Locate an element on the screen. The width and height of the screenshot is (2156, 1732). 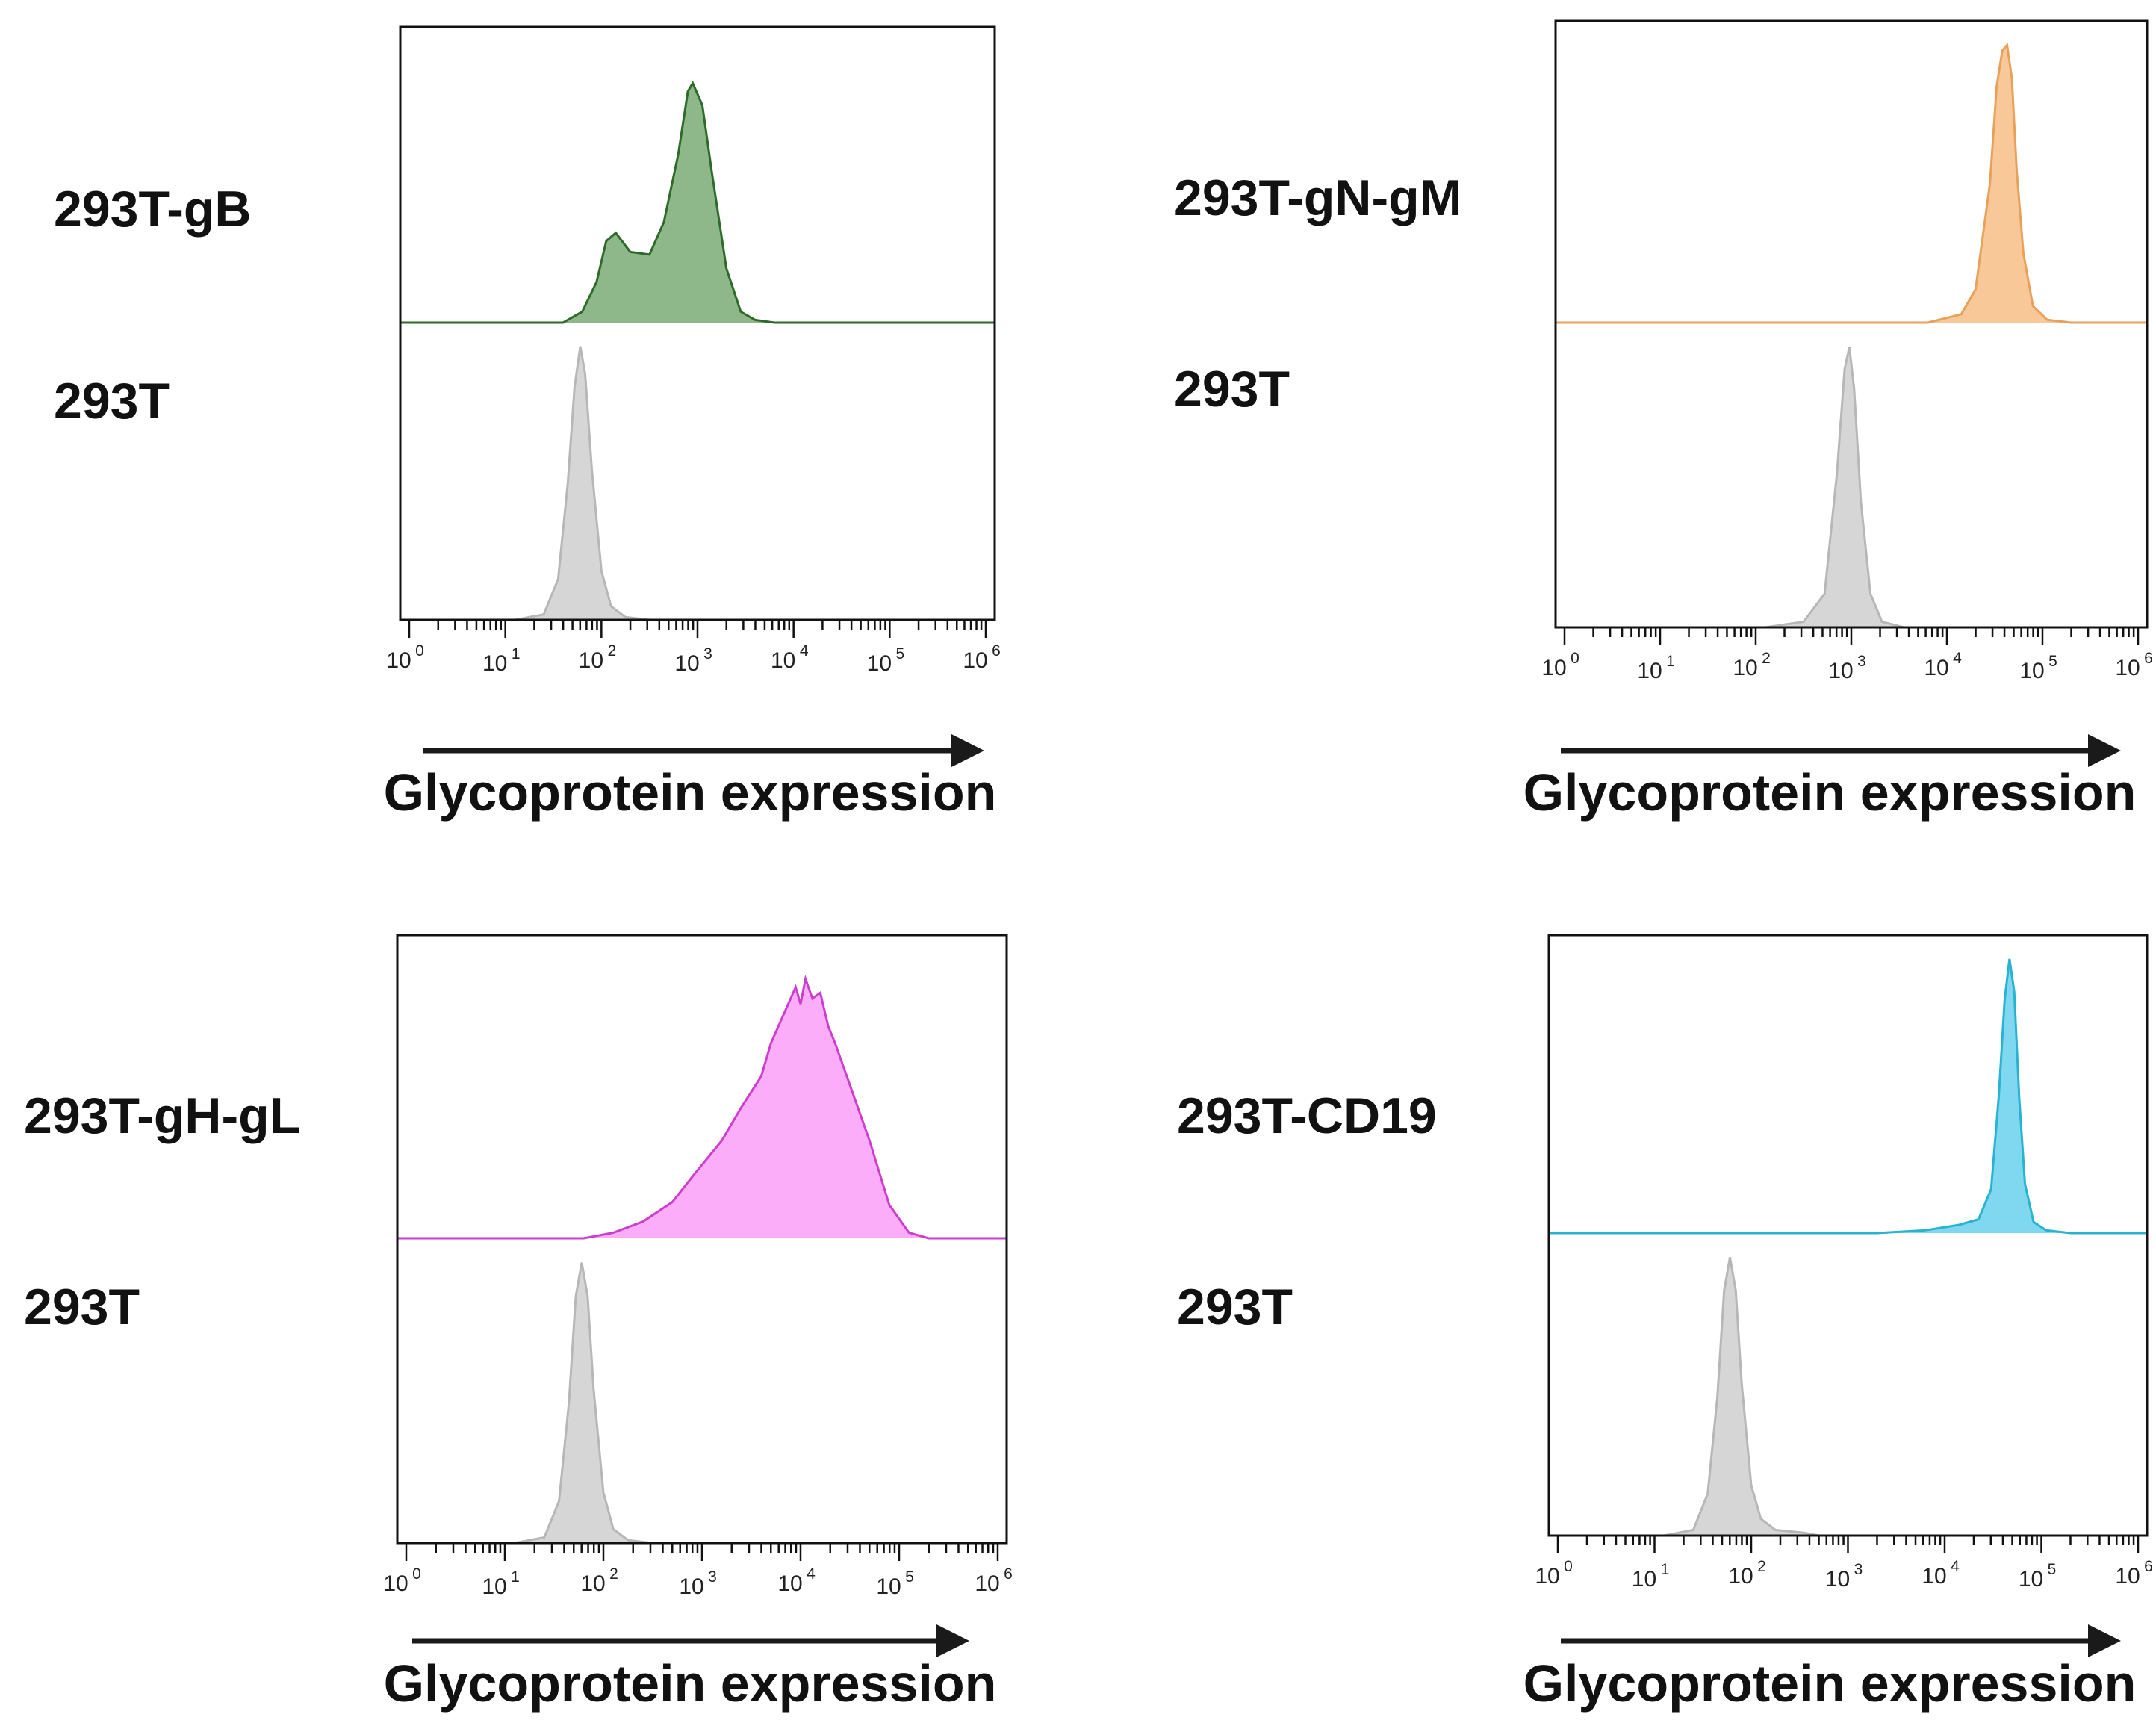
sample-label: 293T-CD19 is located at coordinates (1307, 1115).